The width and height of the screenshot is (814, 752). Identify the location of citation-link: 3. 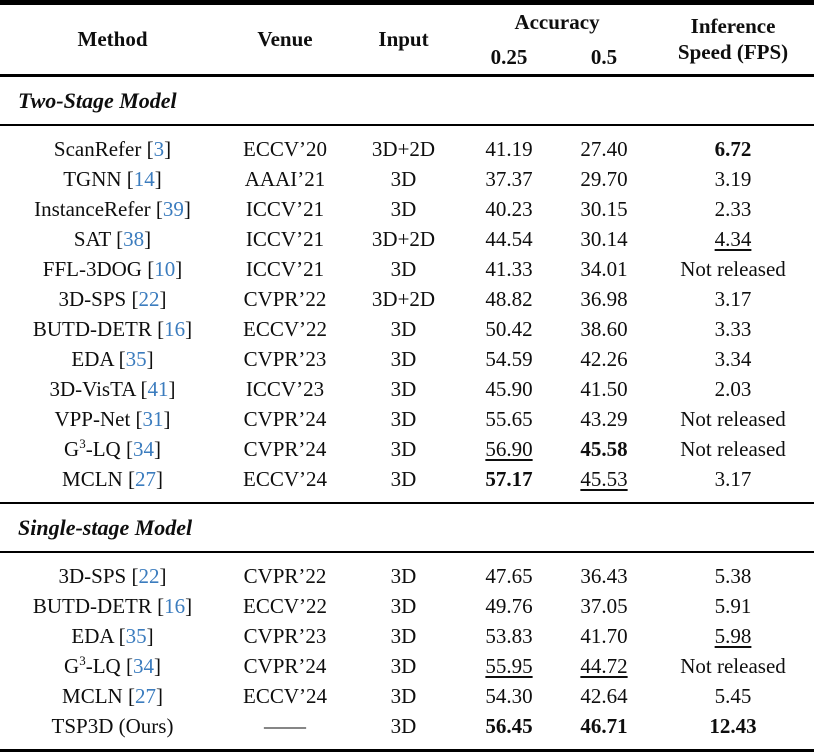
(159, 148).